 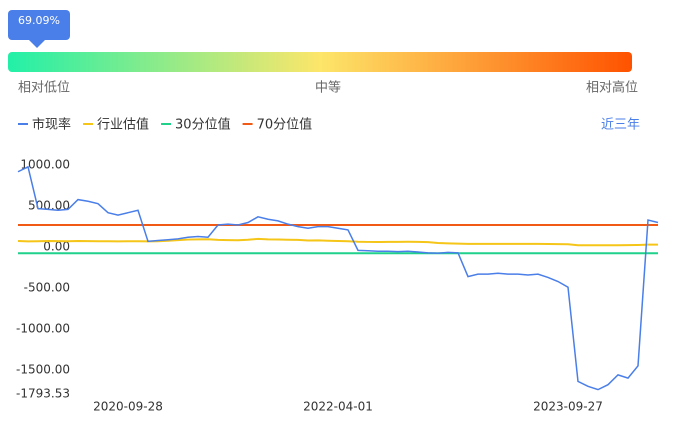 I want to click on y-tick-label: 500.00, so click(x=49, y=206).